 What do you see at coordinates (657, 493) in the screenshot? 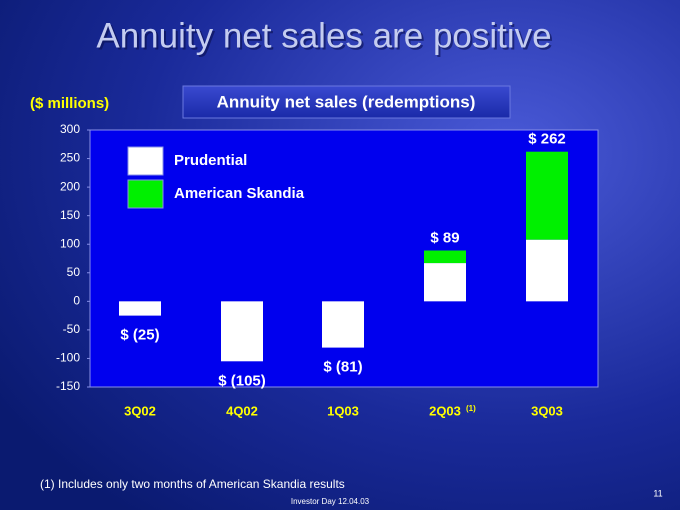
I see `page-number: 11` at bounding box center [657, 493].